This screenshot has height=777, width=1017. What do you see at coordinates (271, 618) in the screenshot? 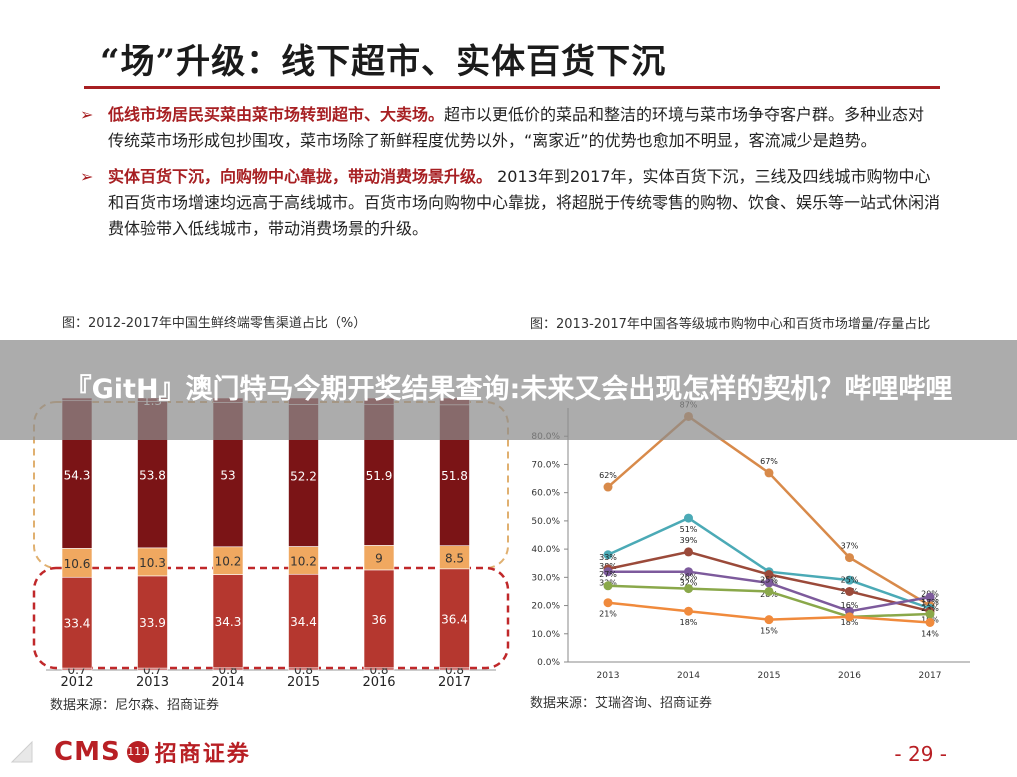
I see `lower-group-outline` at bounding box center [271, 618].